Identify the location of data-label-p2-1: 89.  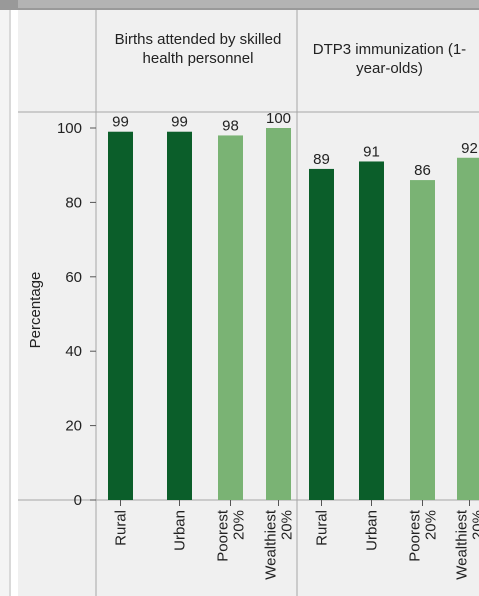
(321, 159).